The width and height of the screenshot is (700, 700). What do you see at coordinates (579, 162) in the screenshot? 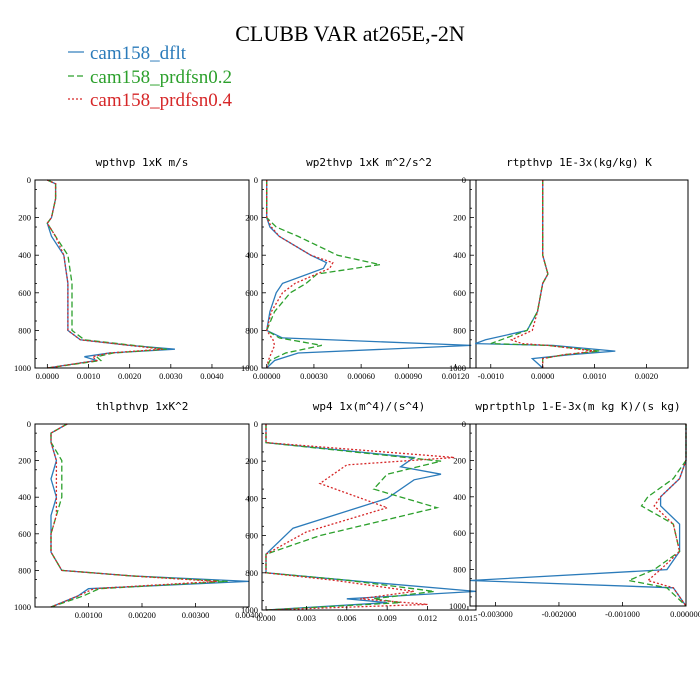
I see `panel-title: rtpthvp 1E-3x(kg/kg) K` at bounding box center [579, 162].